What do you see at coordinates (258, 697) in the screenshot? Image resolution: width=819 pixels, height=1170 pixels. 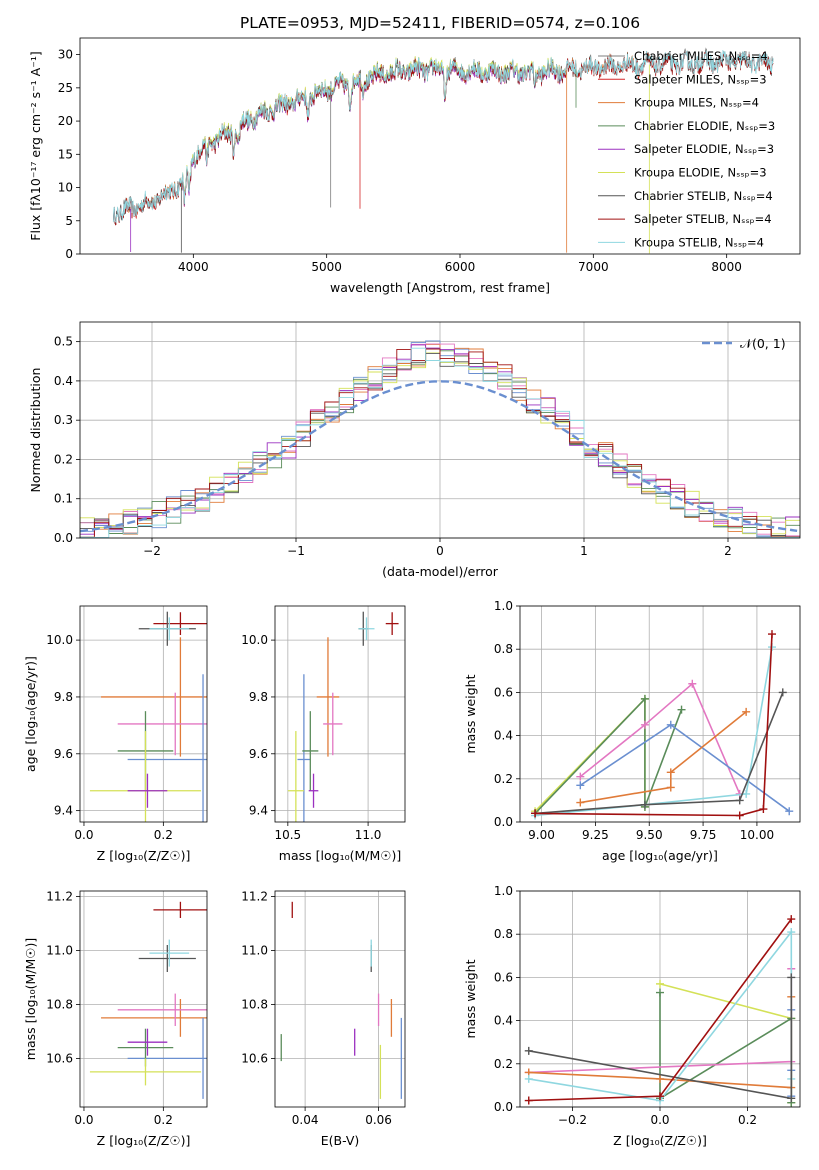 I see `y-tick-label: 9.8` at bounding box center [258, 697].